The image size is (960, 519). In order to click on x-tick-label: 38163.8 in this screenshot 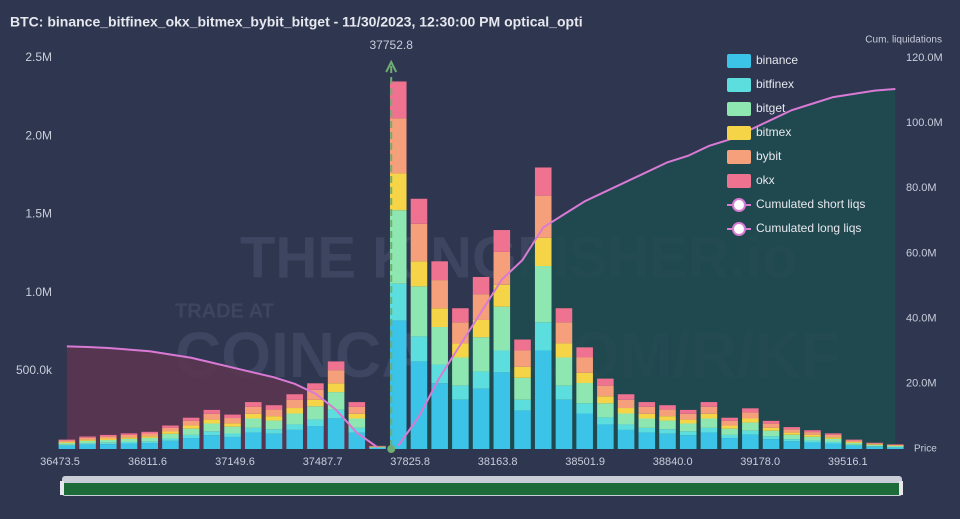, I will do `click(498, 462)`.